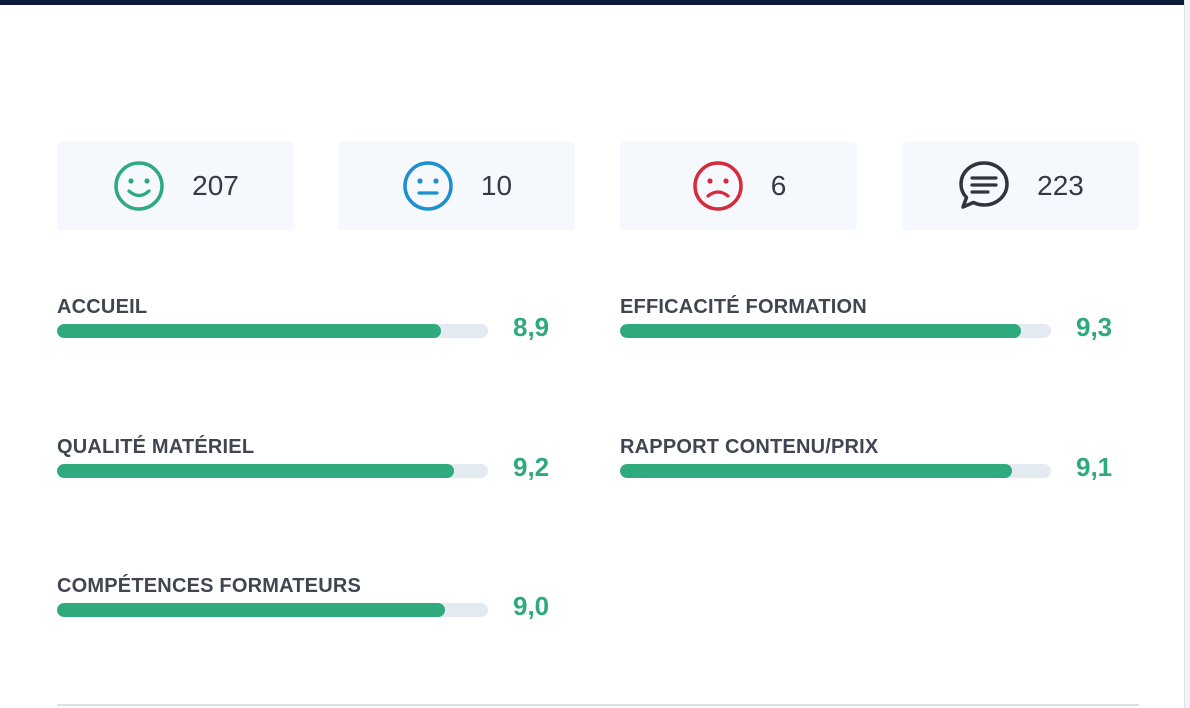 The height and width of the screenshot is (708, 1190). What do you see at coordinates (531, 606) in the screenshot?
I see `rating-score: 9,0` at bounding box center [531, 606].